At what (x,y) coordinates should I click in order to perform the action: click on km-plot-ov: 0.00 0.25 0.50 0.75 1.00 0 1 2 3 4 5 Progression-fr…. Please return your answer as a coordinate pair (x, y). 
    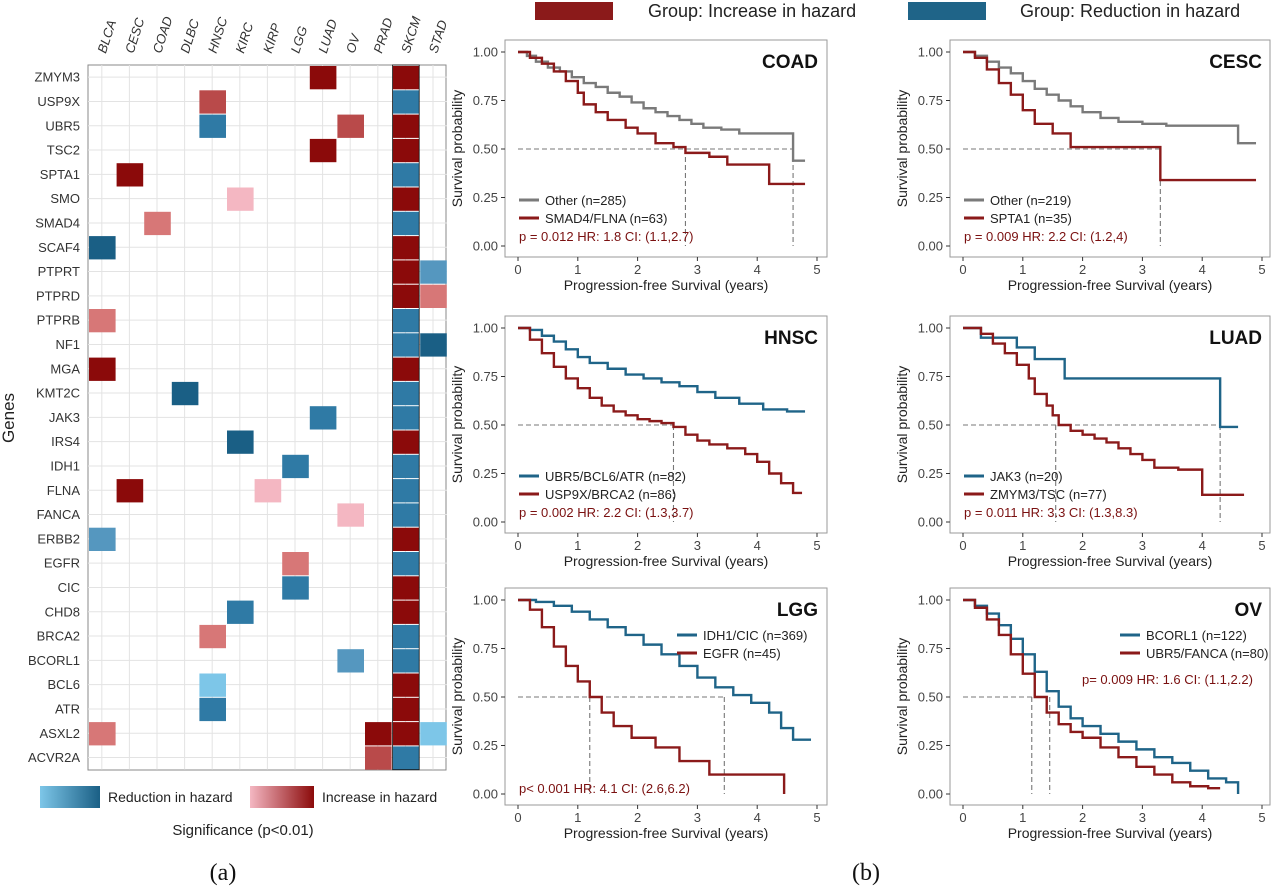
    Looking at the image, I should click on (1082, 714).